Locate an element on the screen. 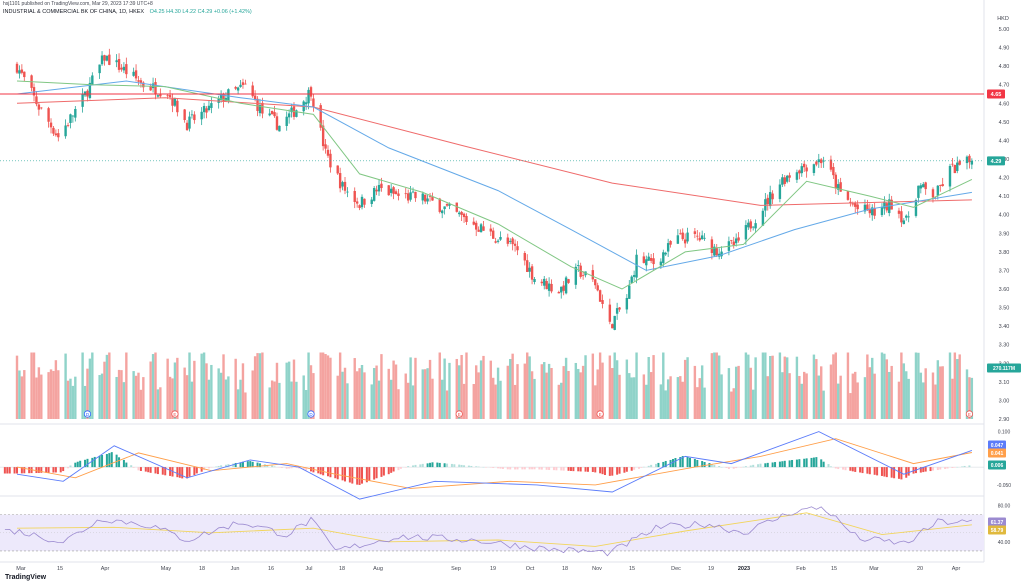  resistance-label-box is located at coordinates (996, 94).